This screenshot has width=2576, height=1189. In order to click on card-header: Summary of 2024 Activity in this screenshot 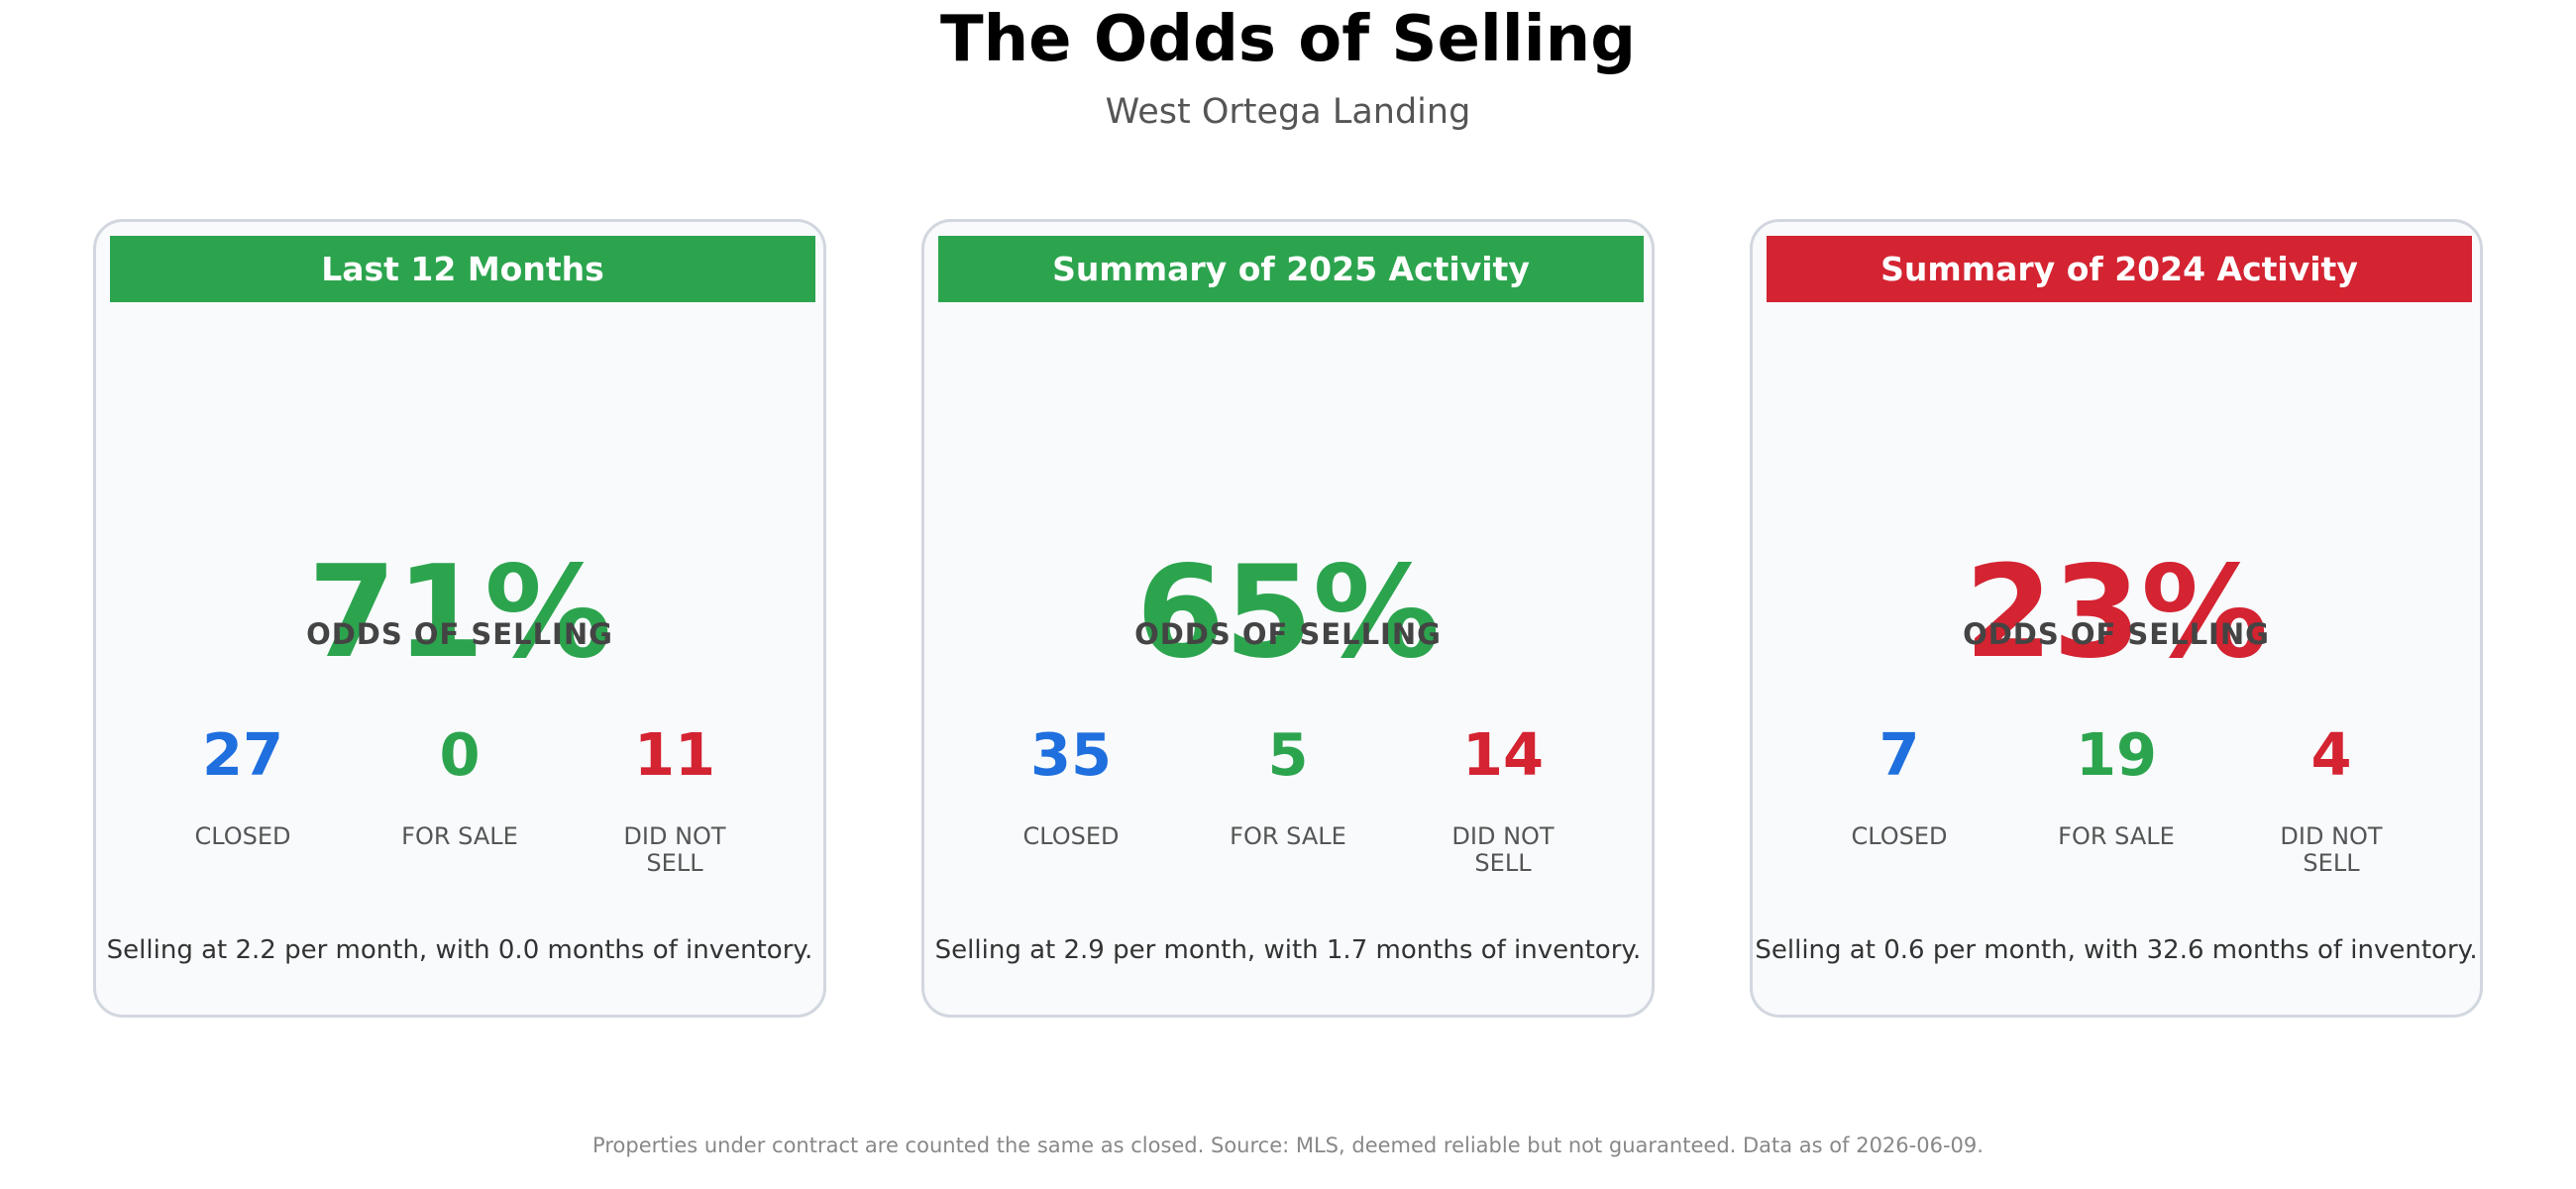, I will do `click(2120, 269)`.